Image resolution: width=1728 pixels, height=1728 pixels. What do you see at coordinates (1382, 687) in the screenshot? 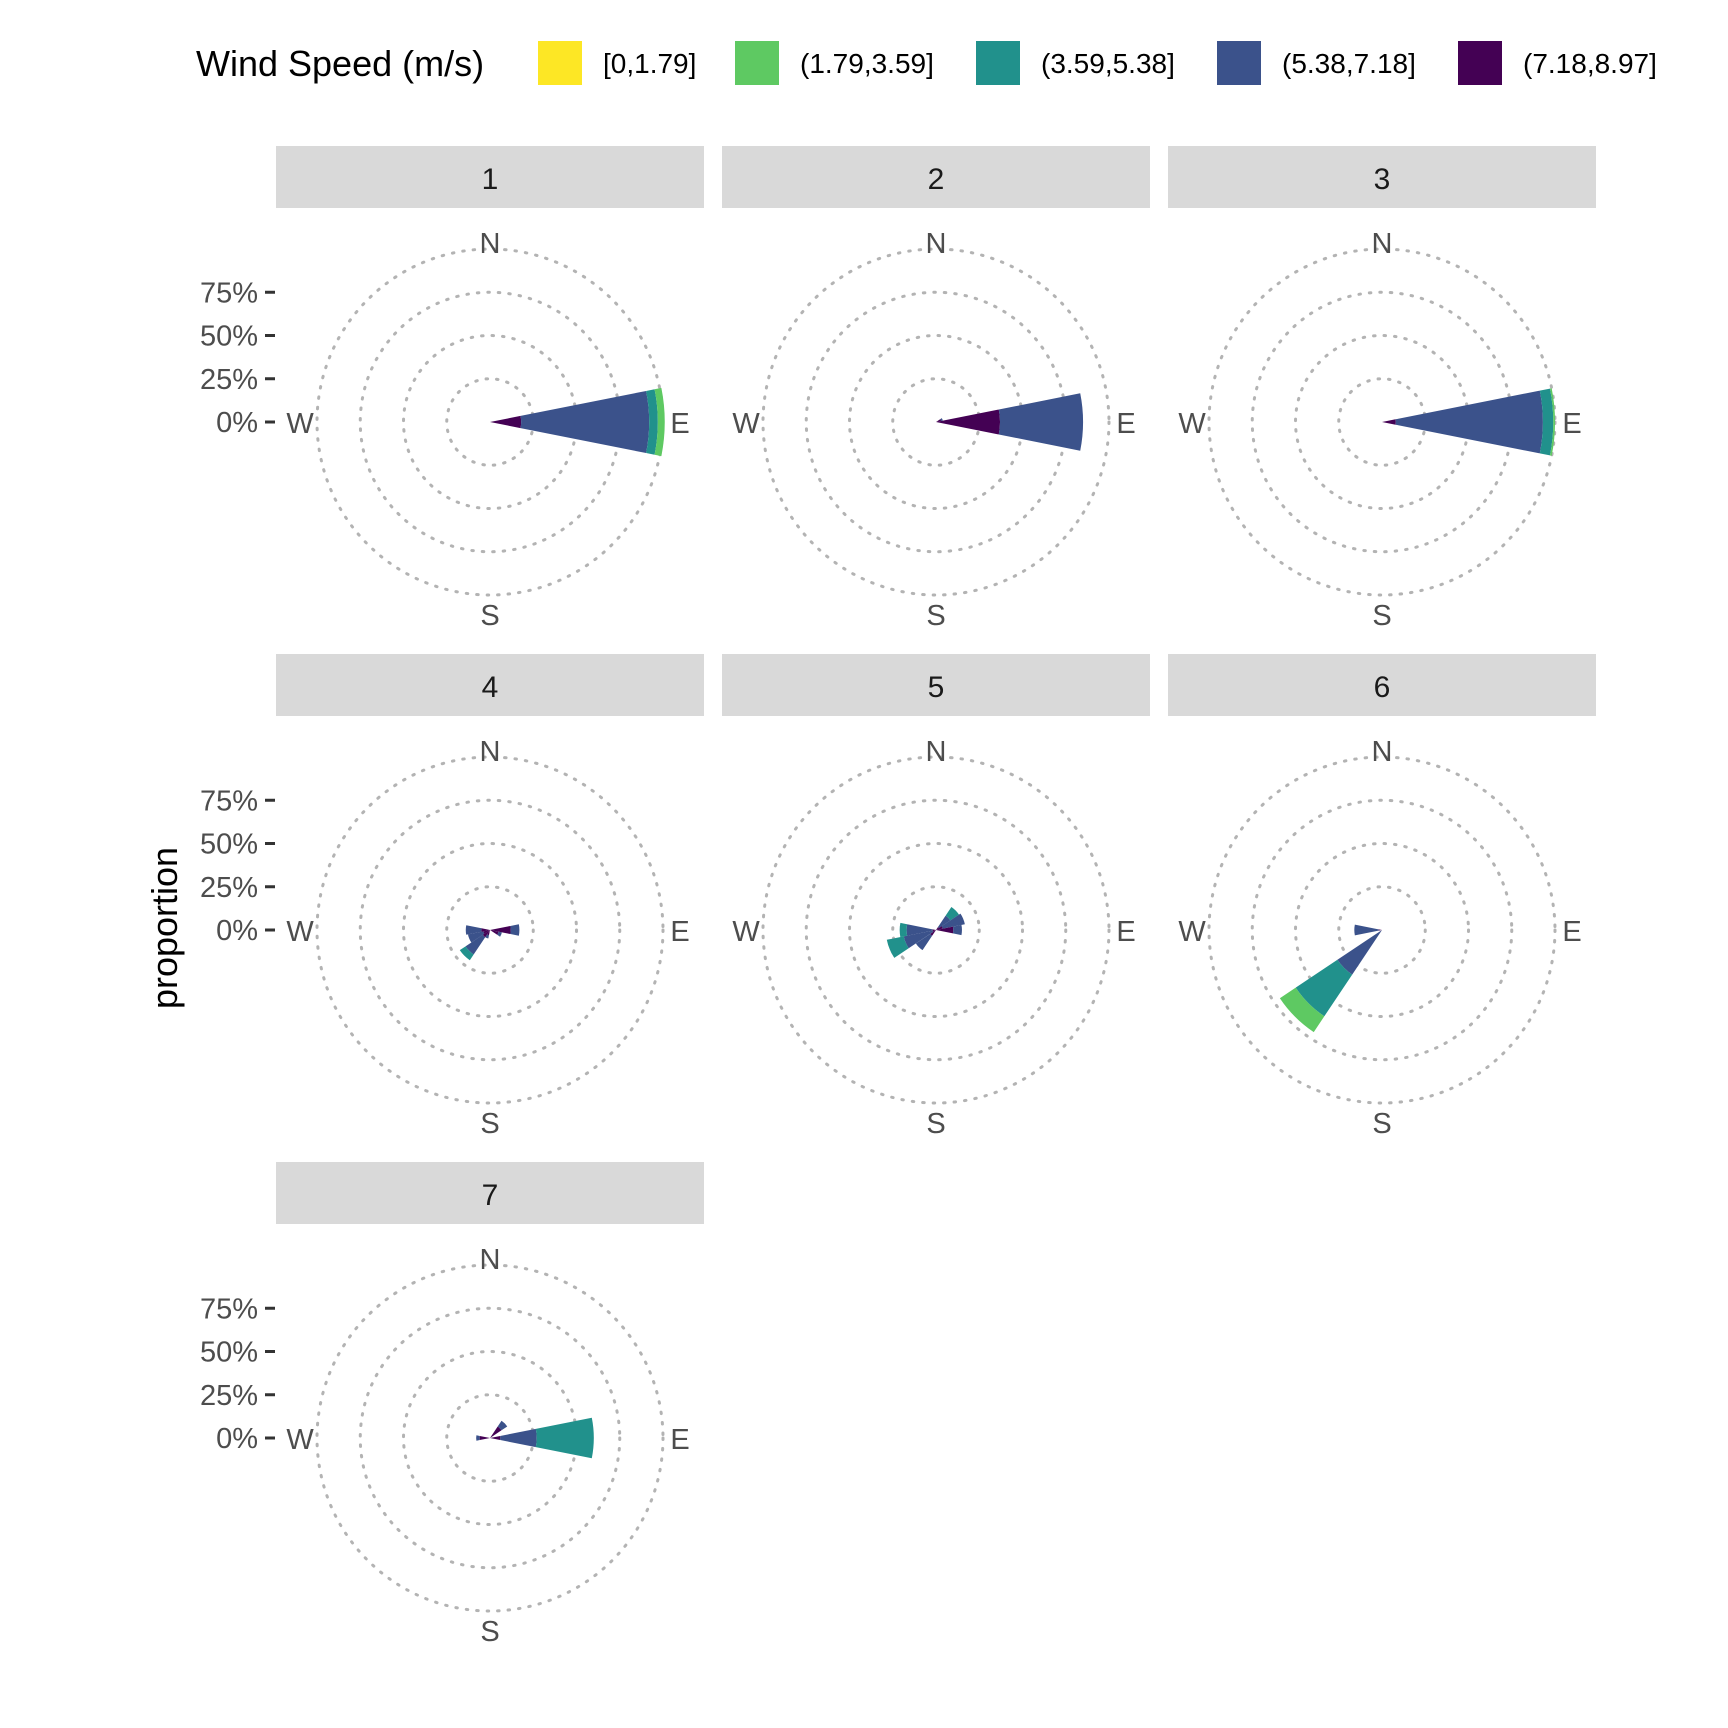
I see `facet-strip-label: 6` at bounding box center [1382, 687].